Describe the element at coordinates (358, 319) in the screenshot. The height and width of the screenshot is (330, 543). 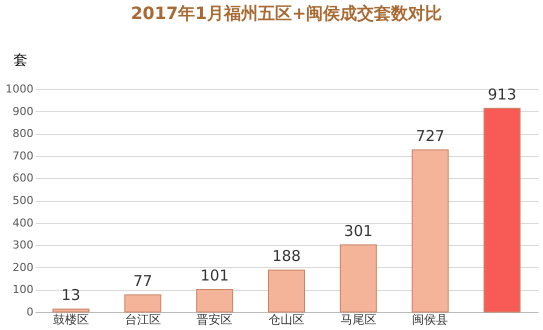
I see `x-tick-label: 马尾区` at that location.